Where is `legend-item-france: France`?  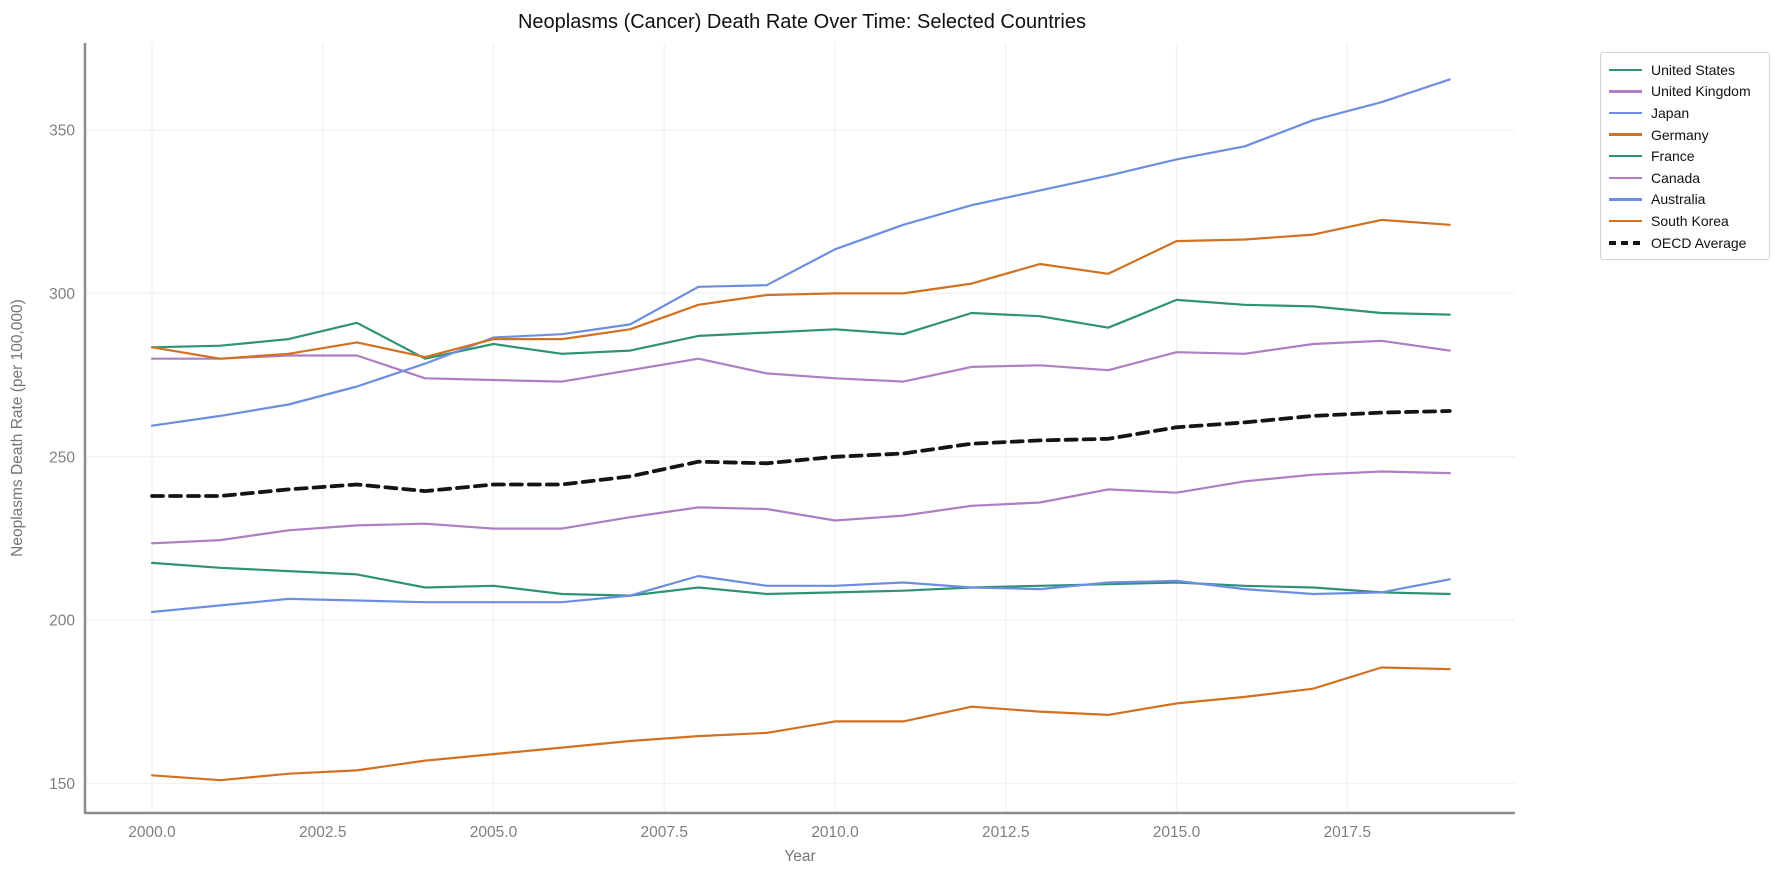 legend-item-france: France is located at coordinates (1685, 156).